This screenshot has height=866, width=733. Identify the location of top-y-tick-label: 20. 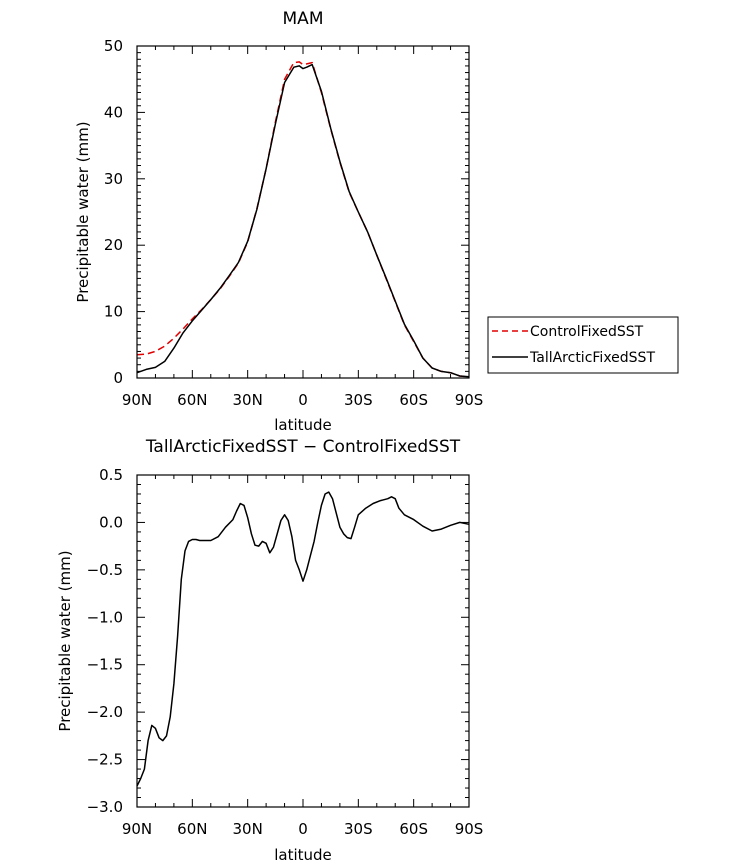
(113, 245).